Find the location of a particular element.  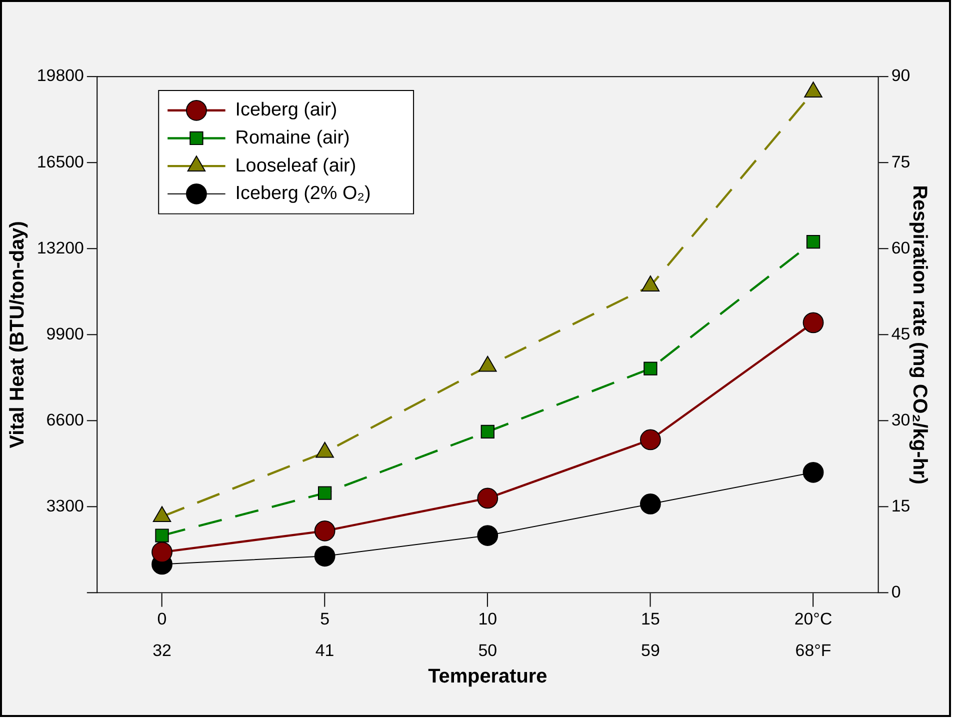

y2-axis-title: Respiration rate (mg CO₂/kg-hr) is located at coordinates (919, 334).